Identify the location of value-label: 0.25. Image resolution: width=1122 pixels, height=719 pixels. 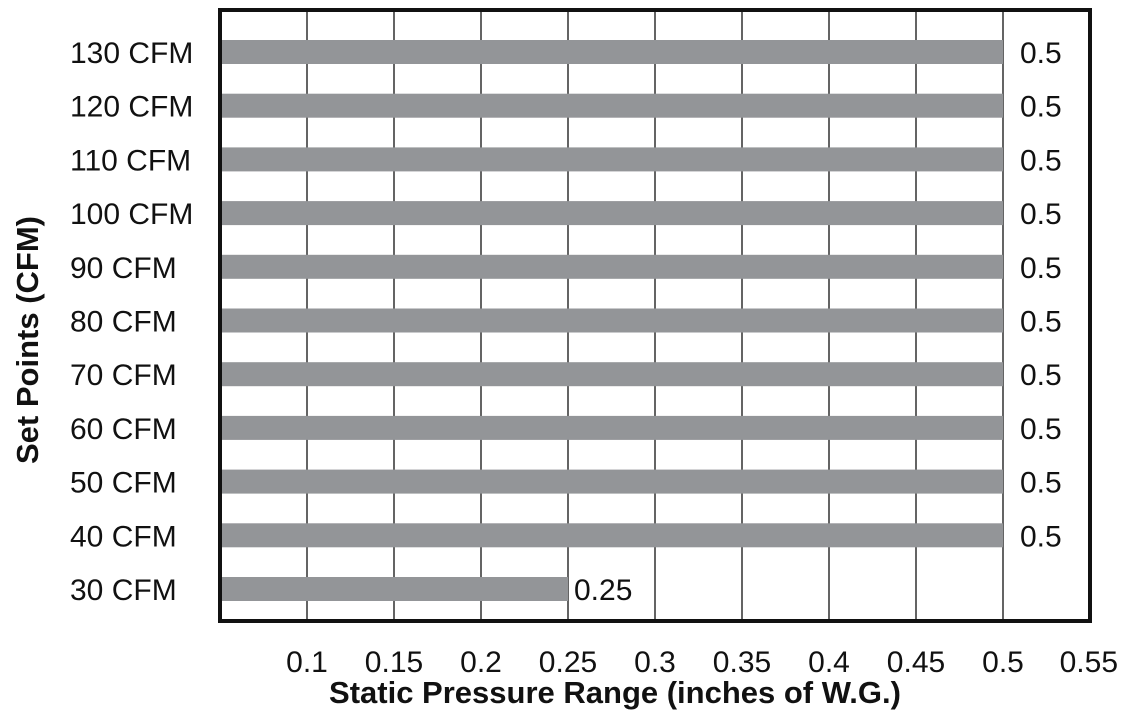
(603, 590).